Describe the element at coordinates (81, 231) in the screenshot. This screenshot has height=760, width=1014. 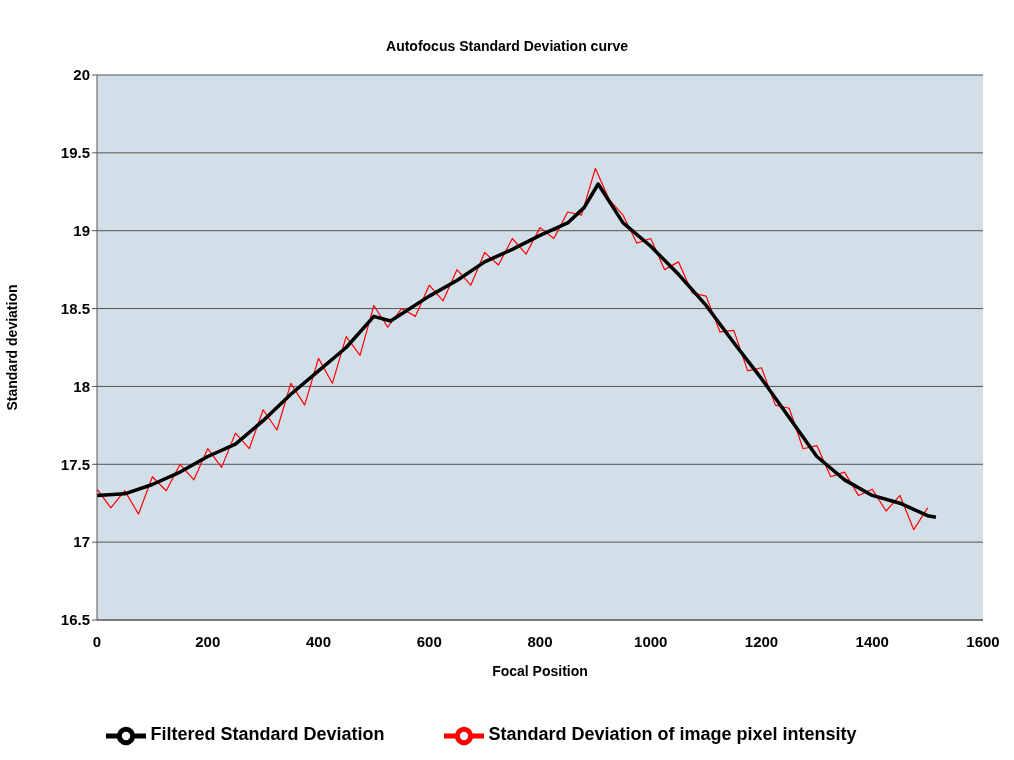
I see `y-tick-label: 19` at that location.